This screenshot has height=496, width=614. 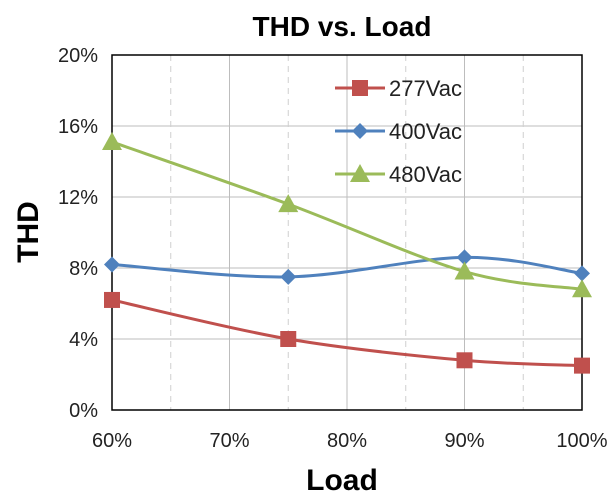 I want to click on series-400vac, so click(x=347, y=267).